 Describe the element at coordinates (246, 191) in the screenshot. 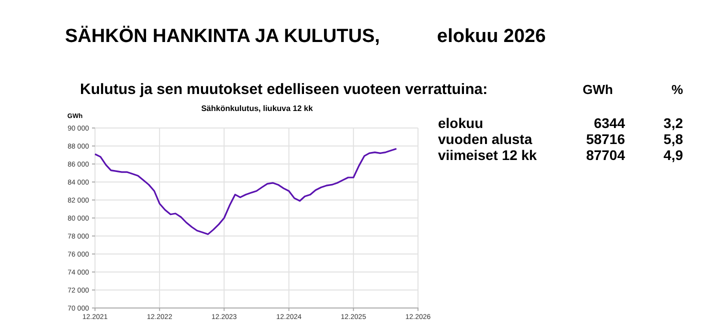

I see `line-series` at that location.